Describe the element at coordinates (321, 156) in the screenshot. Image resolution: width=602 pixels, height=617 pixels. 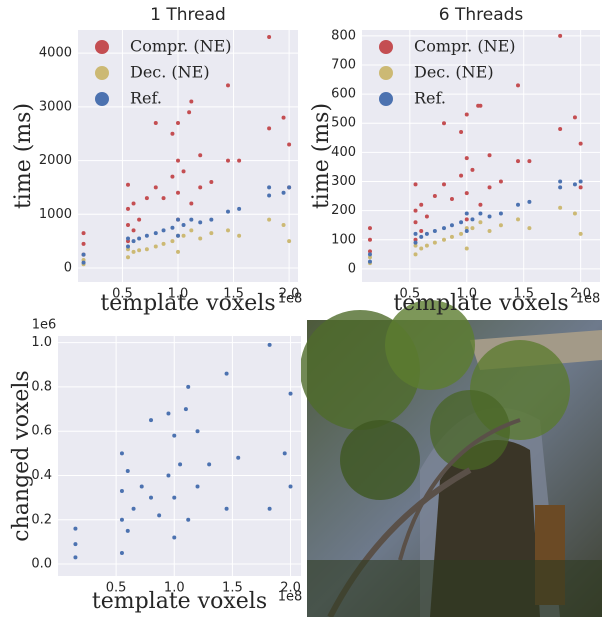
I see `y-axis-label: time (ms)` at that location.